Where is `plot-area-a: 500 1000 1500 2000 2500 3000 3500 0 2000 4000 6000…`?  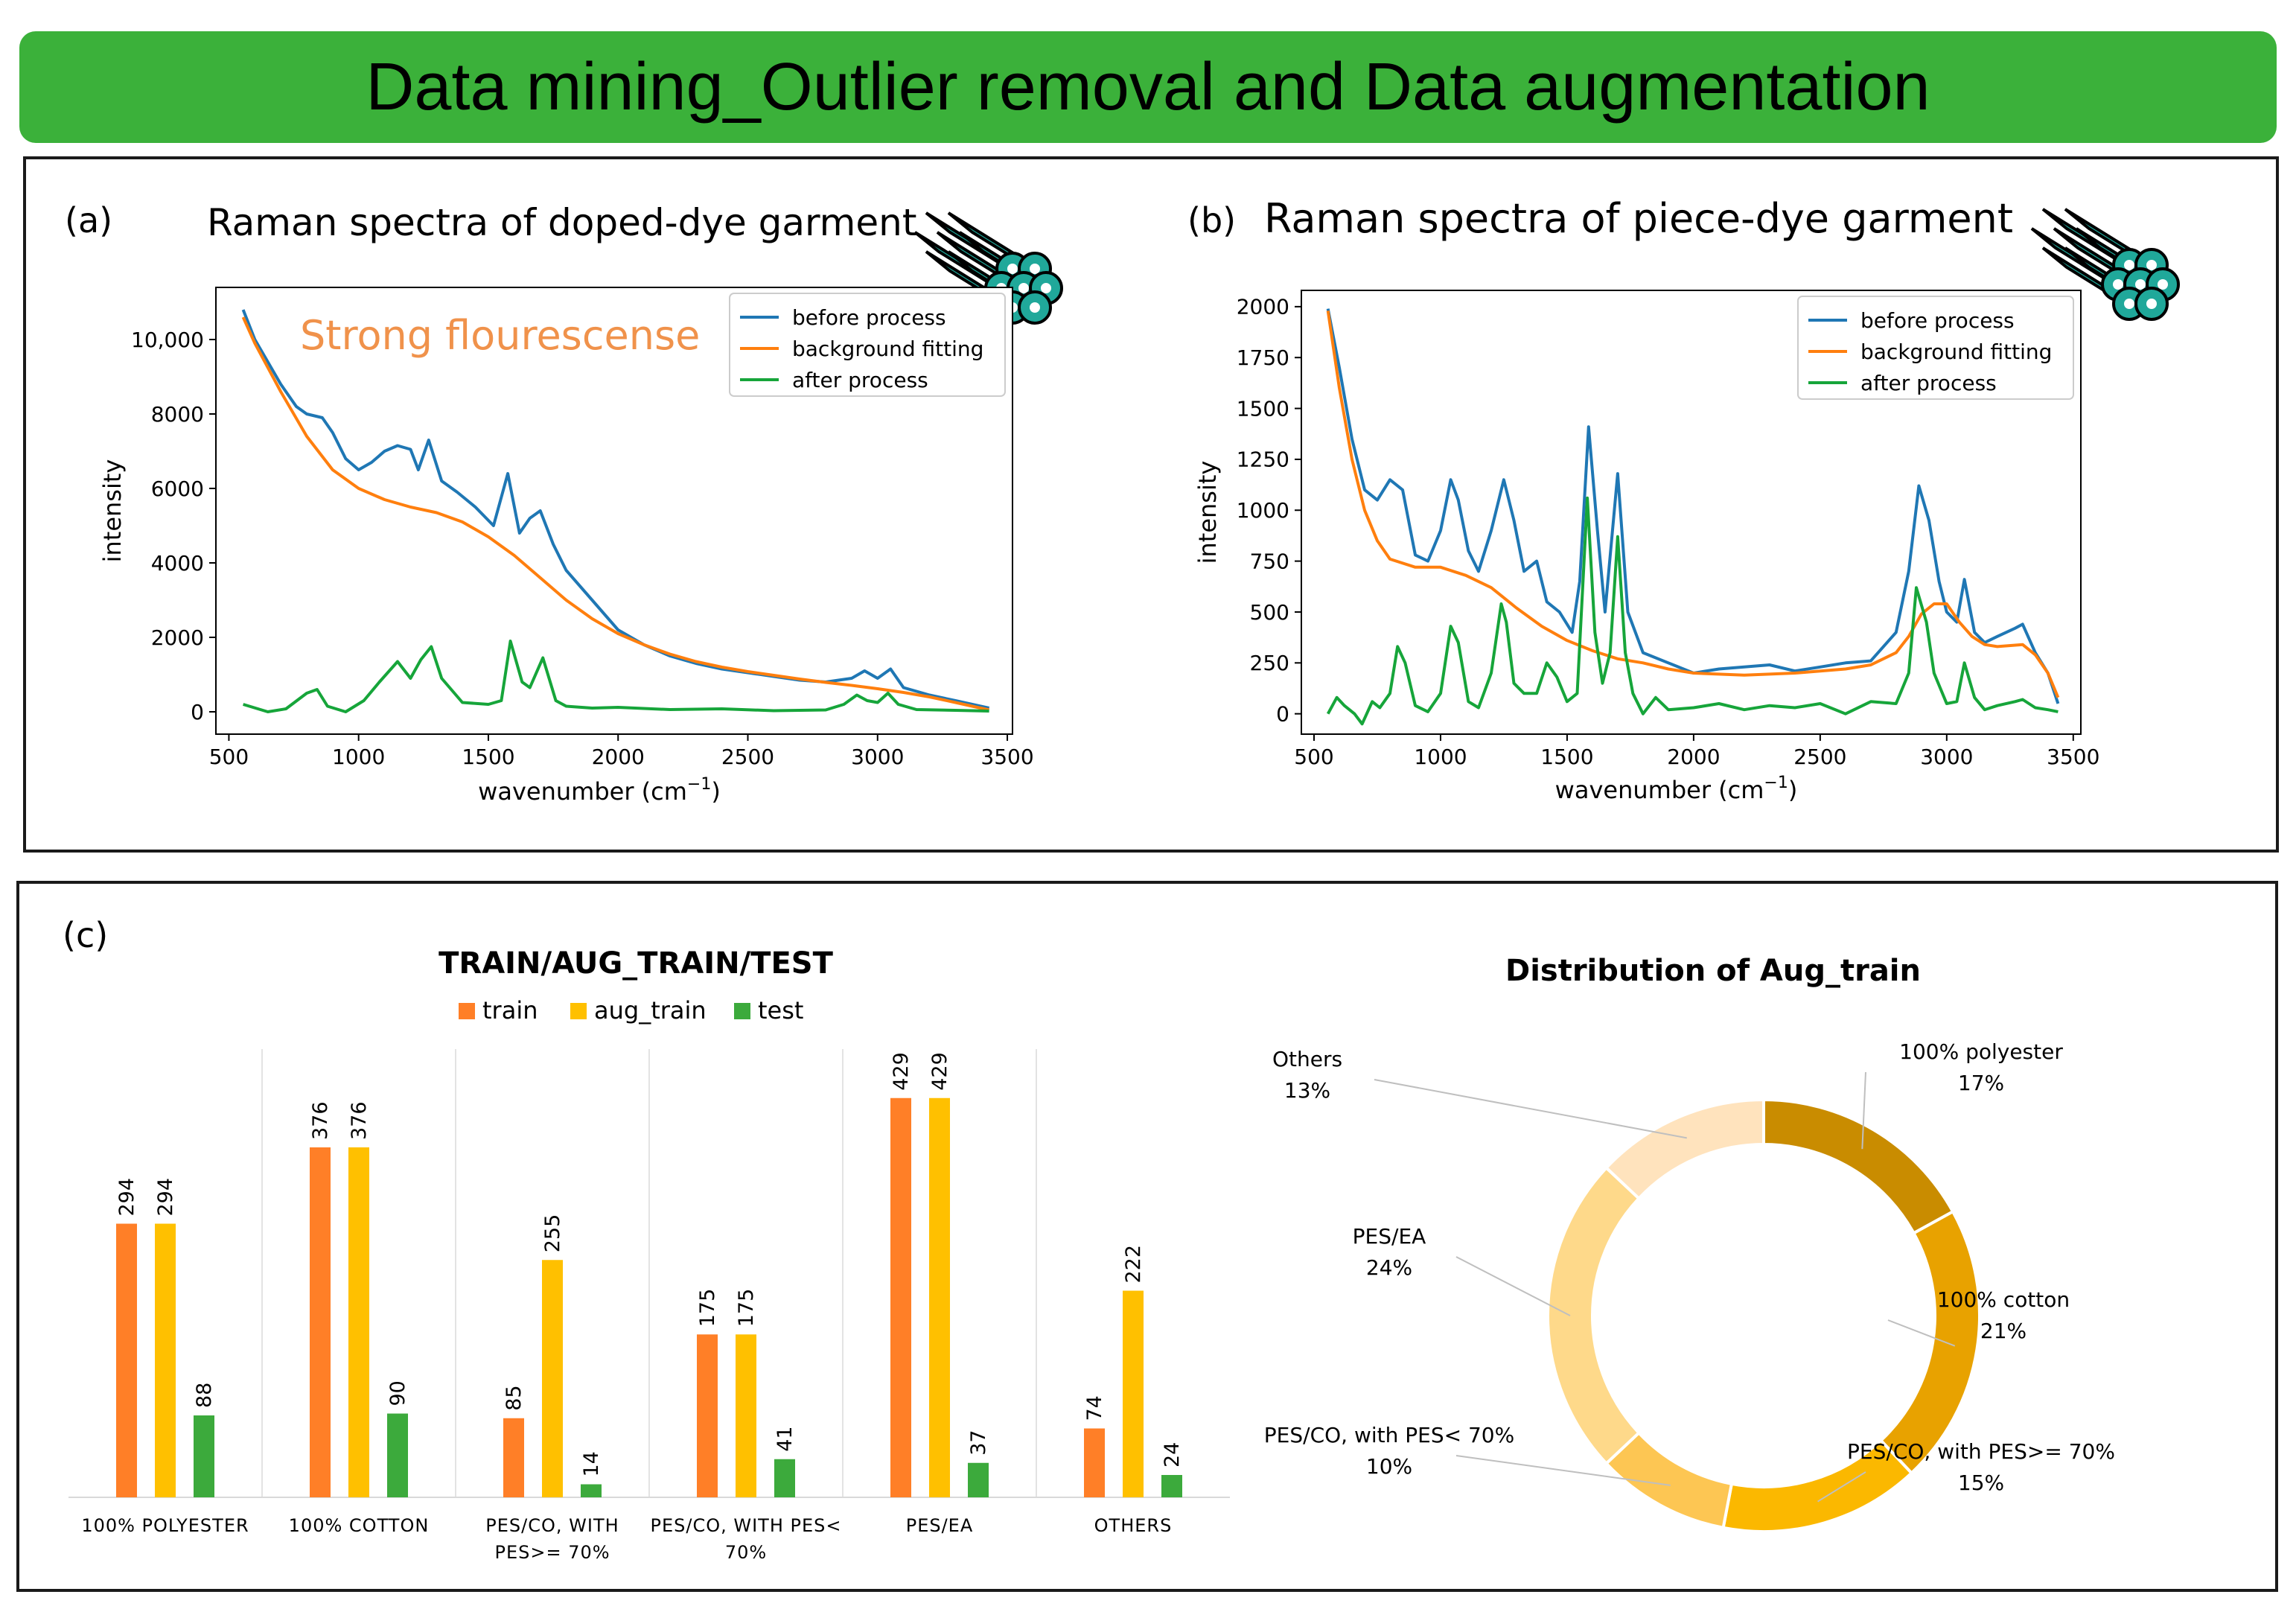 plot-area-a: 500 1000 1500 2000 2500 3000 3500 0 2000 4000 6000… is located at coordinates (566, 546).